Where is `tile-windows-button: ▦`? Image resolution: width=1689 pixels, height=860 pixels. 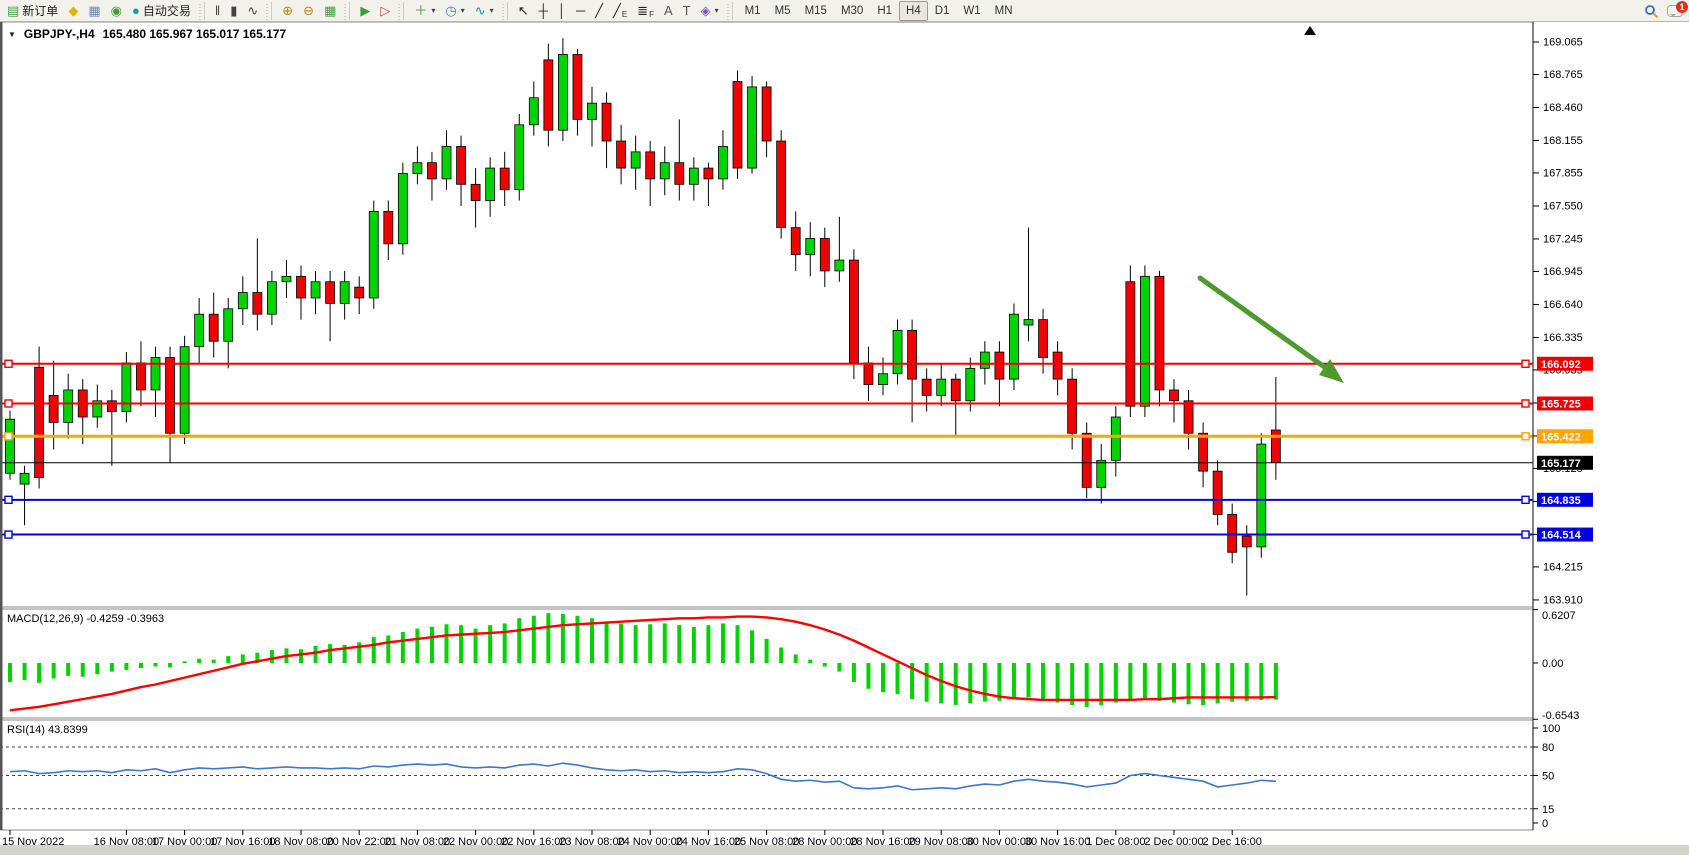 tile-windows-button: ▦ is located at coordinates (330, 11).